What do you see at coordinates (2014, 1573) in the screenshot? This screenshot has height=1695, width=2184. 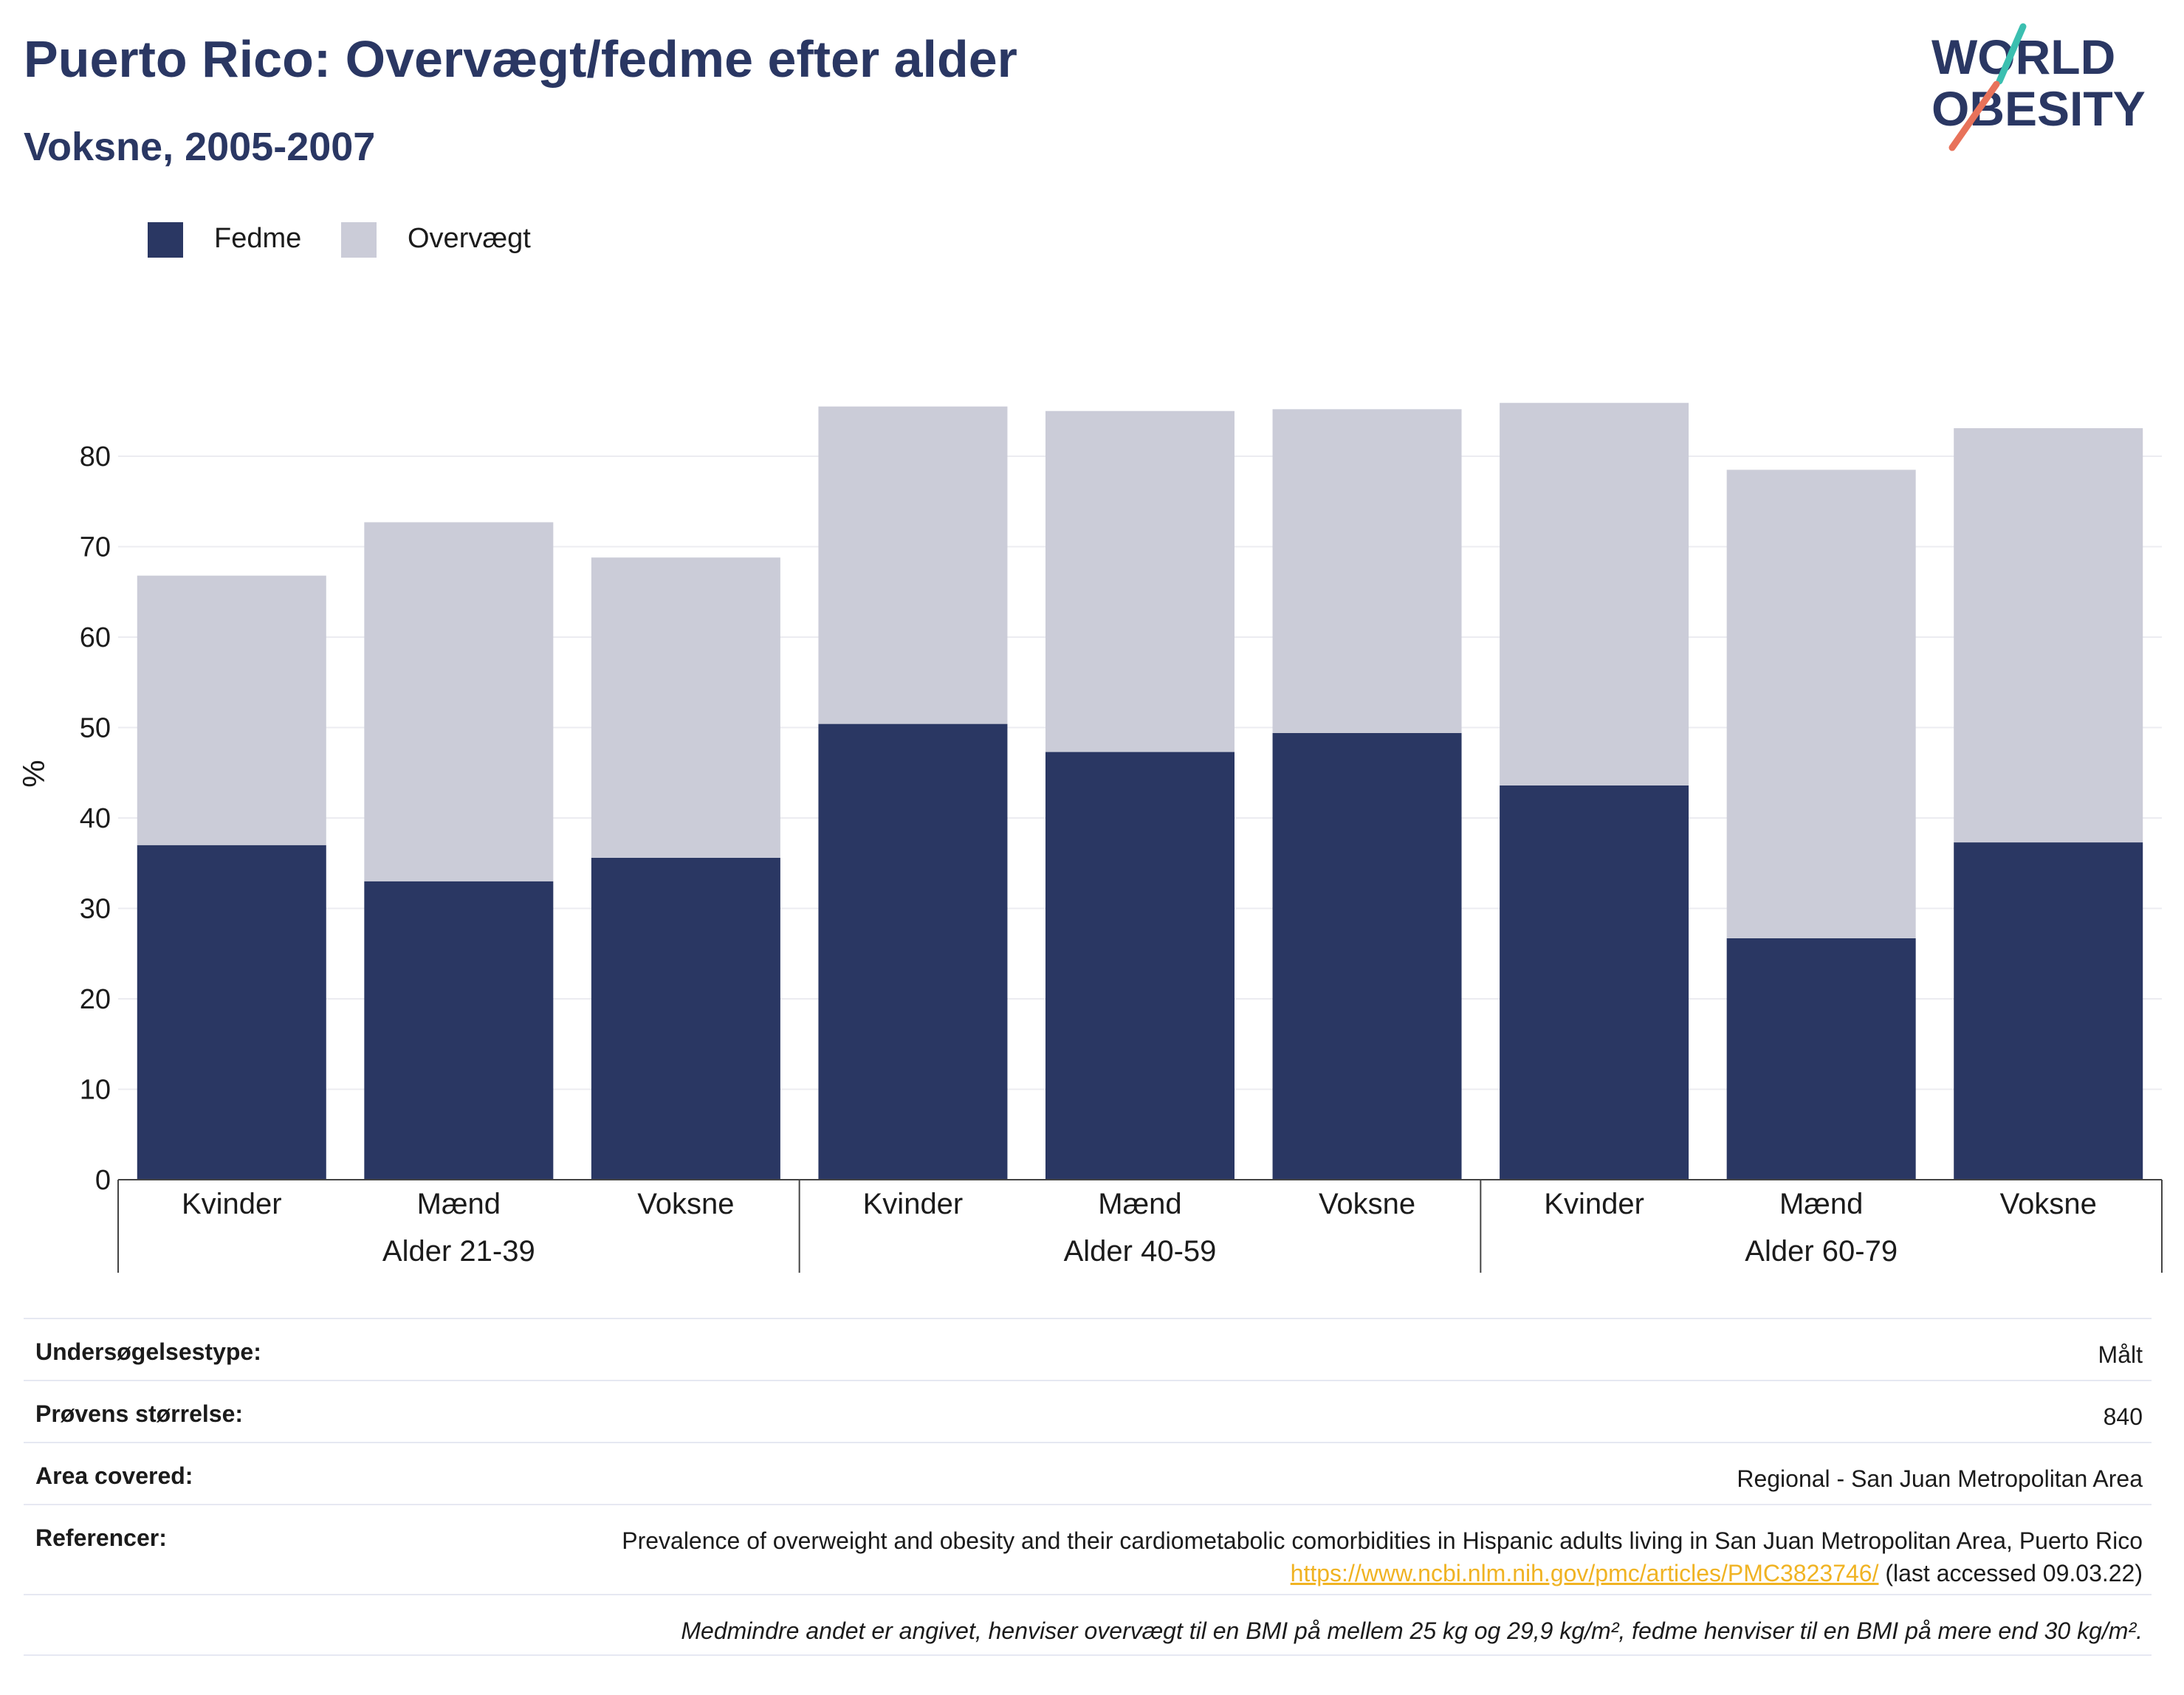 I see `references-suffix: (last accessed 09.03.22)` at bounding box center [2014, 1573].